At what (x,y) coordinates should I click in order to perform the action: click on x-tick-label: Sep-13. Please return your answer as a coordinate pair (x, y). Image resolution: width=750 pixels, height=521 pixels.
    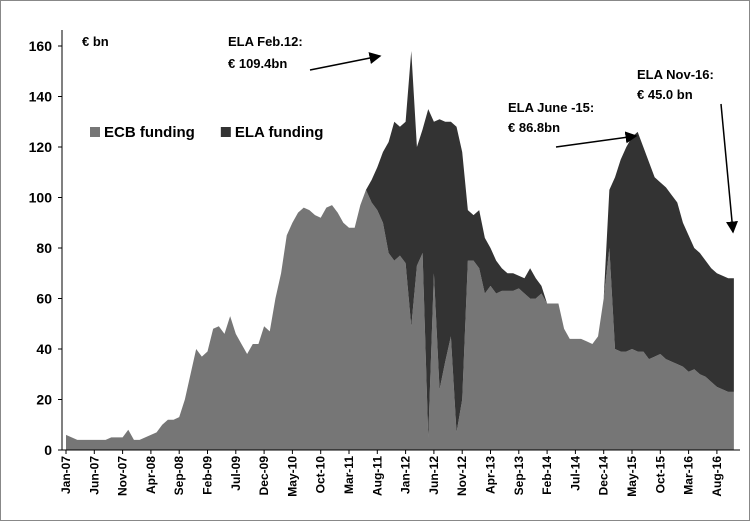
    Looking at the image, I should click on (519, 476).